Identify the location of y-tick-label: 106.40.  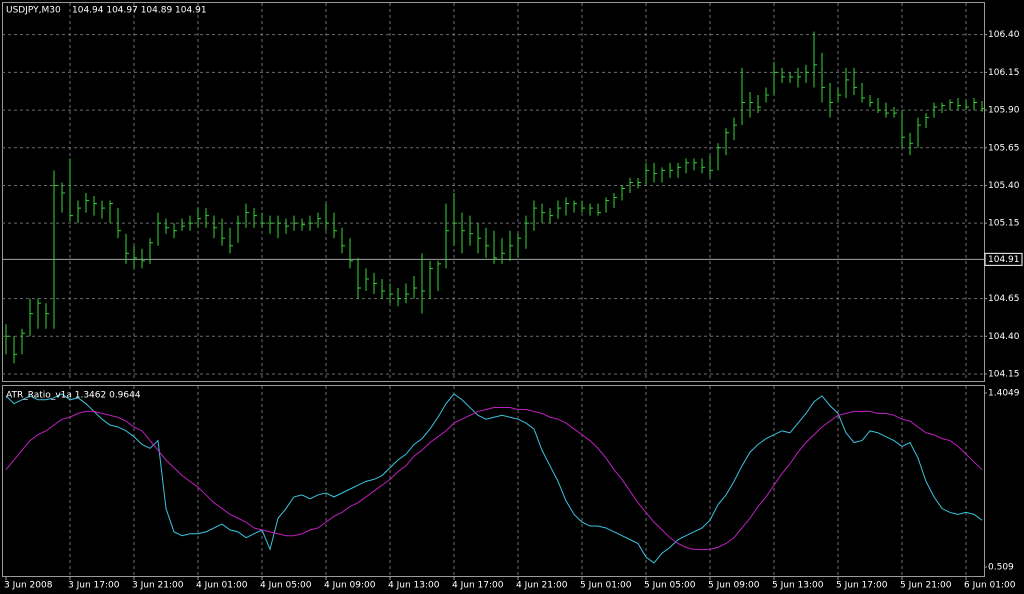
(1004, 35).